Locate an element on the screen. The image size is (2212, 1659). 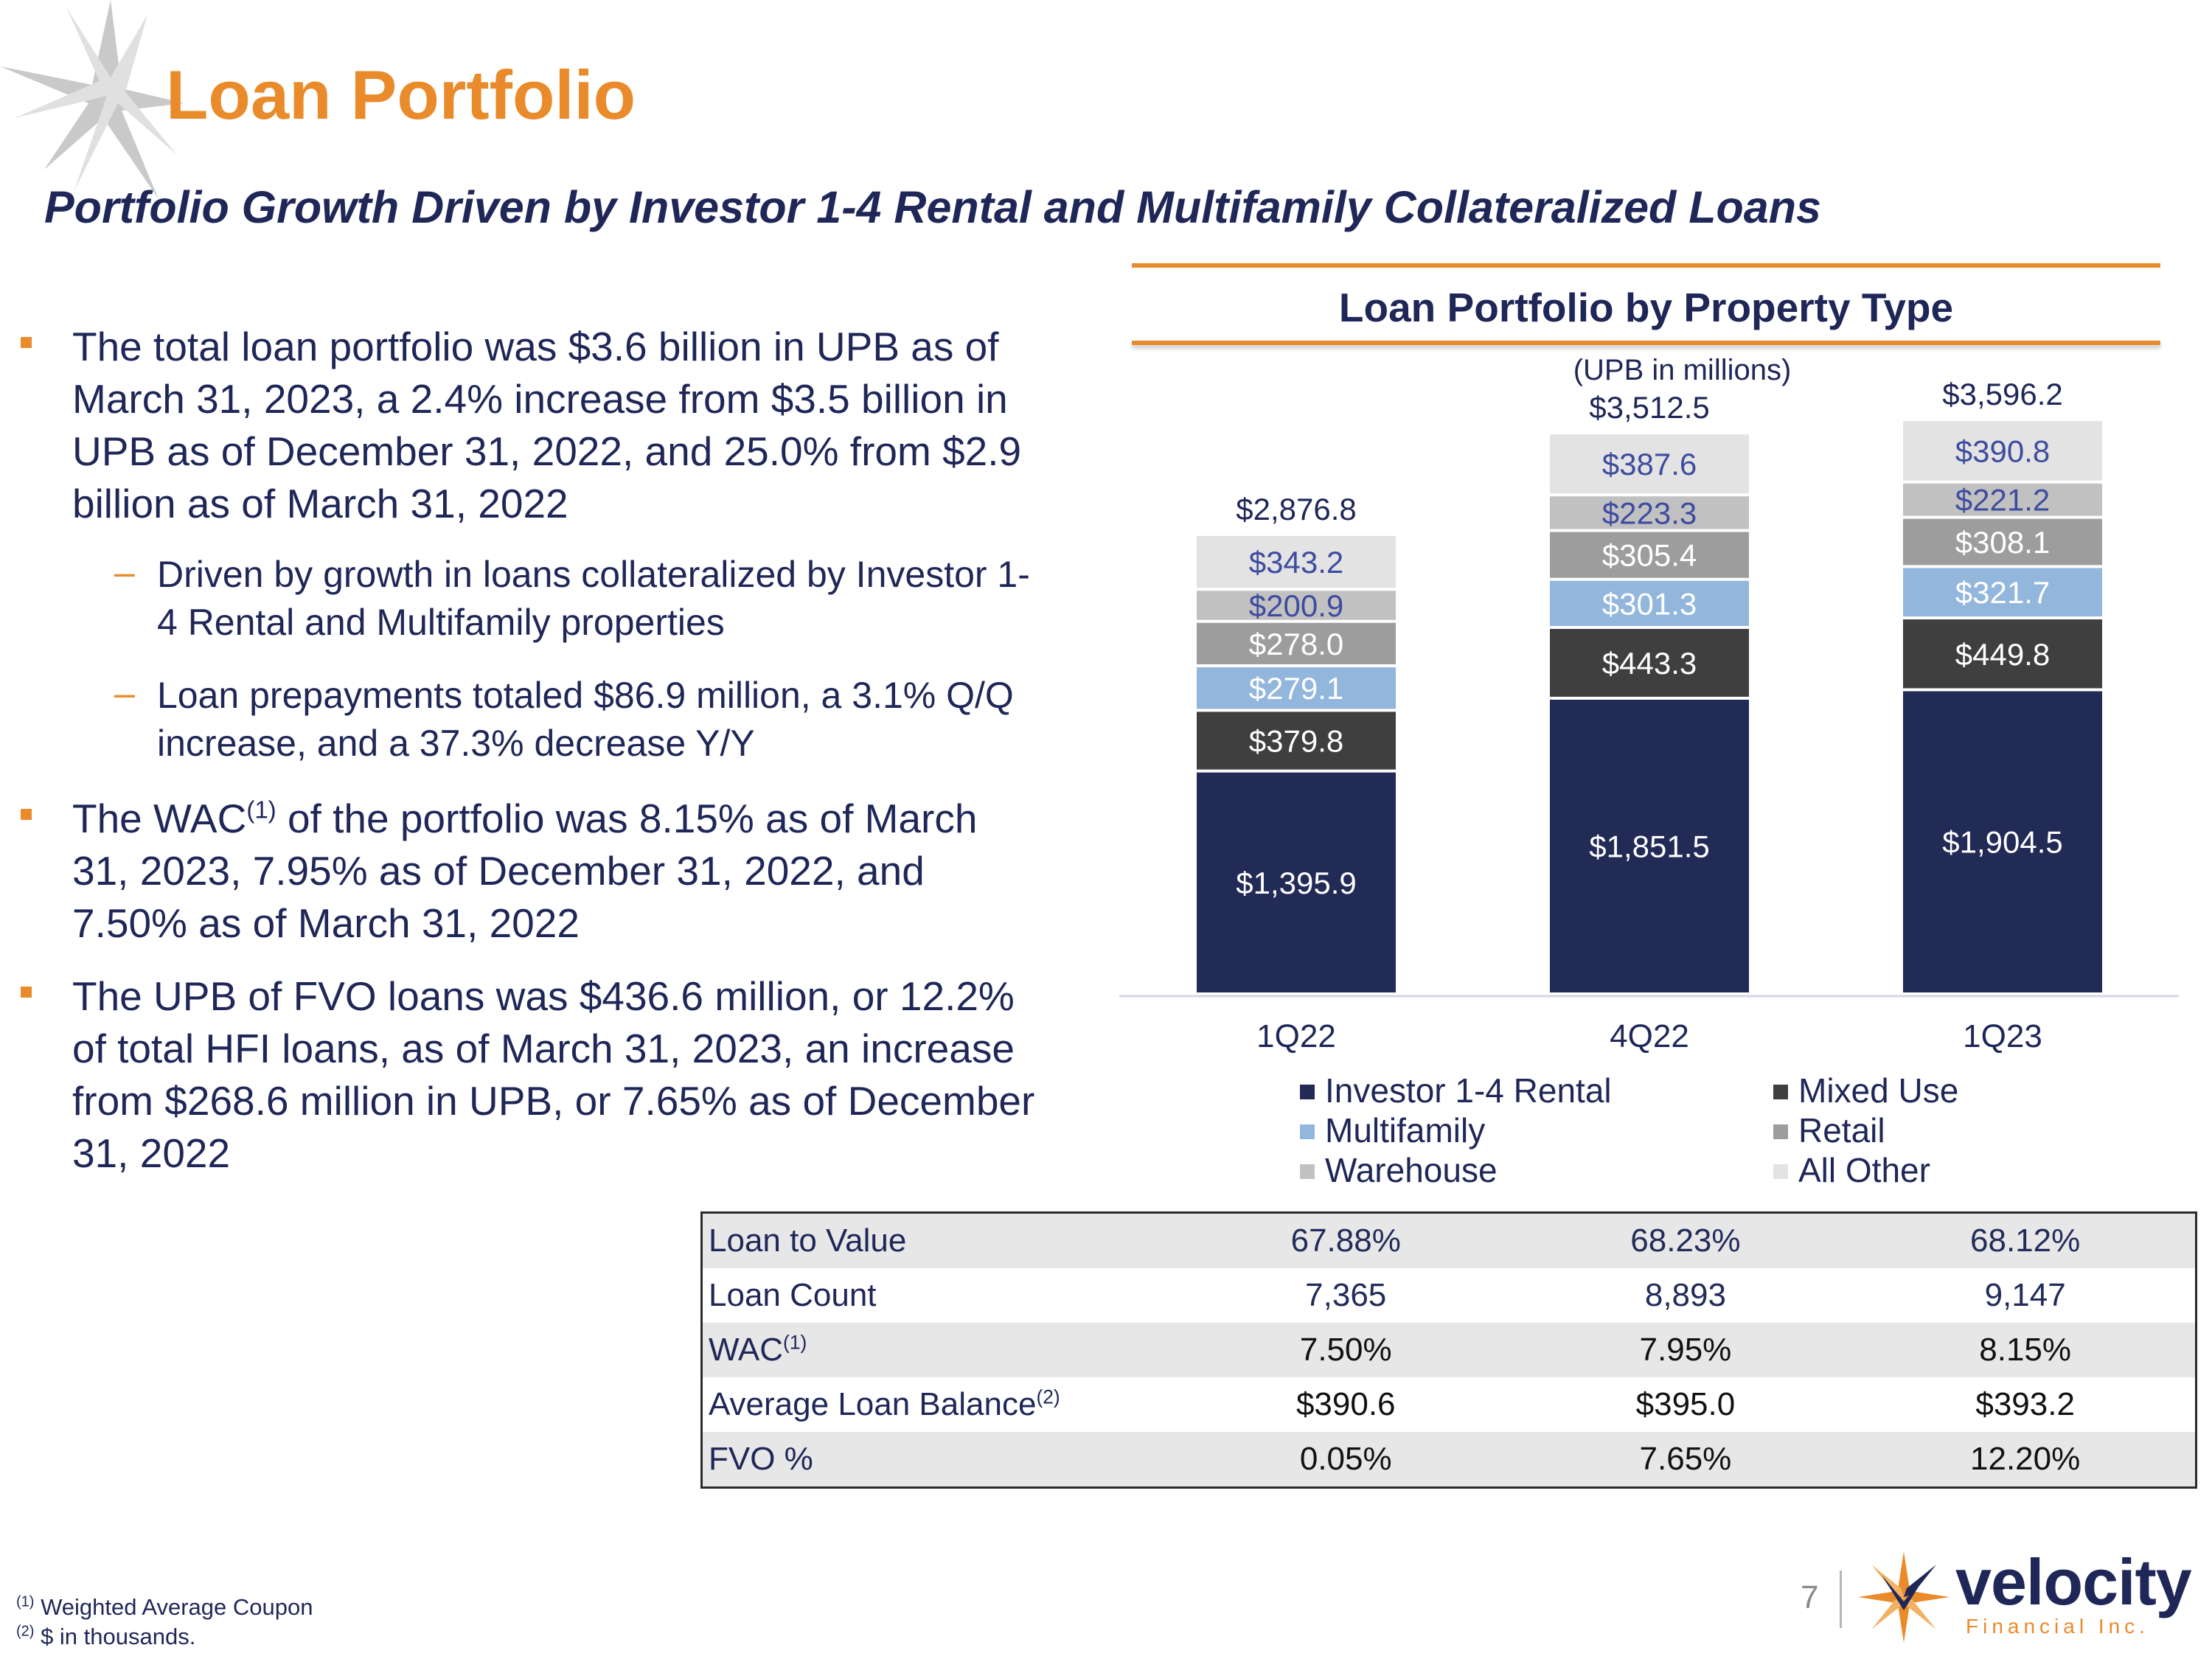
table-row: FVO % 0.05% 7.65% 12.20% is located at coordinates (1449, 1460).